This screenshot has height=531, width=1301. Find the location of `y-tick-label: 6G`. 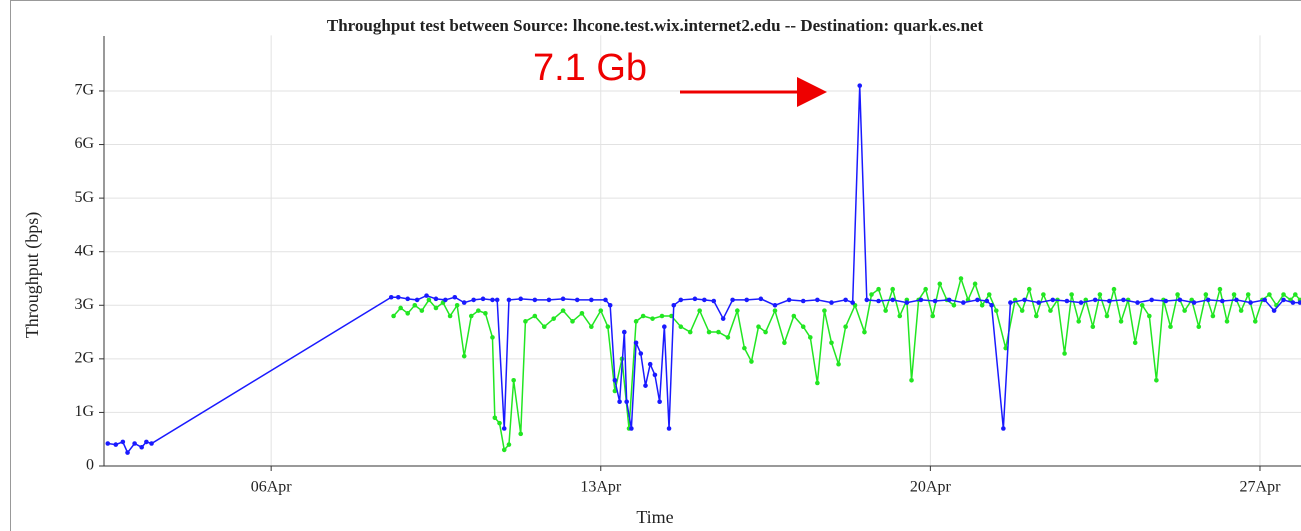

y-tick-label: 6G is located at coordinates (84, 143).